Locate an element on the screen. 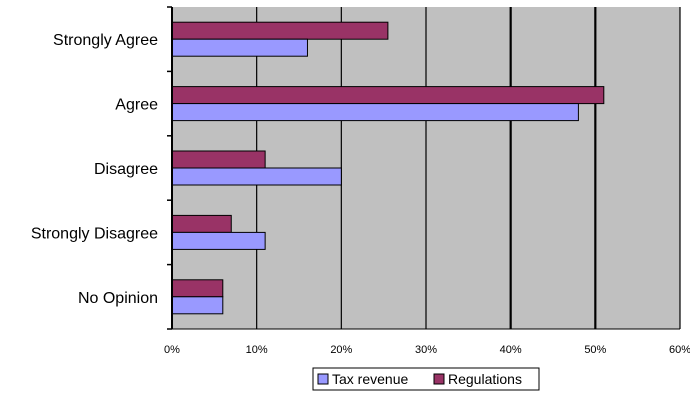 This screenshot has height=393, width=690. legend-label: Tax revenue is located at coordinates (370, 379).